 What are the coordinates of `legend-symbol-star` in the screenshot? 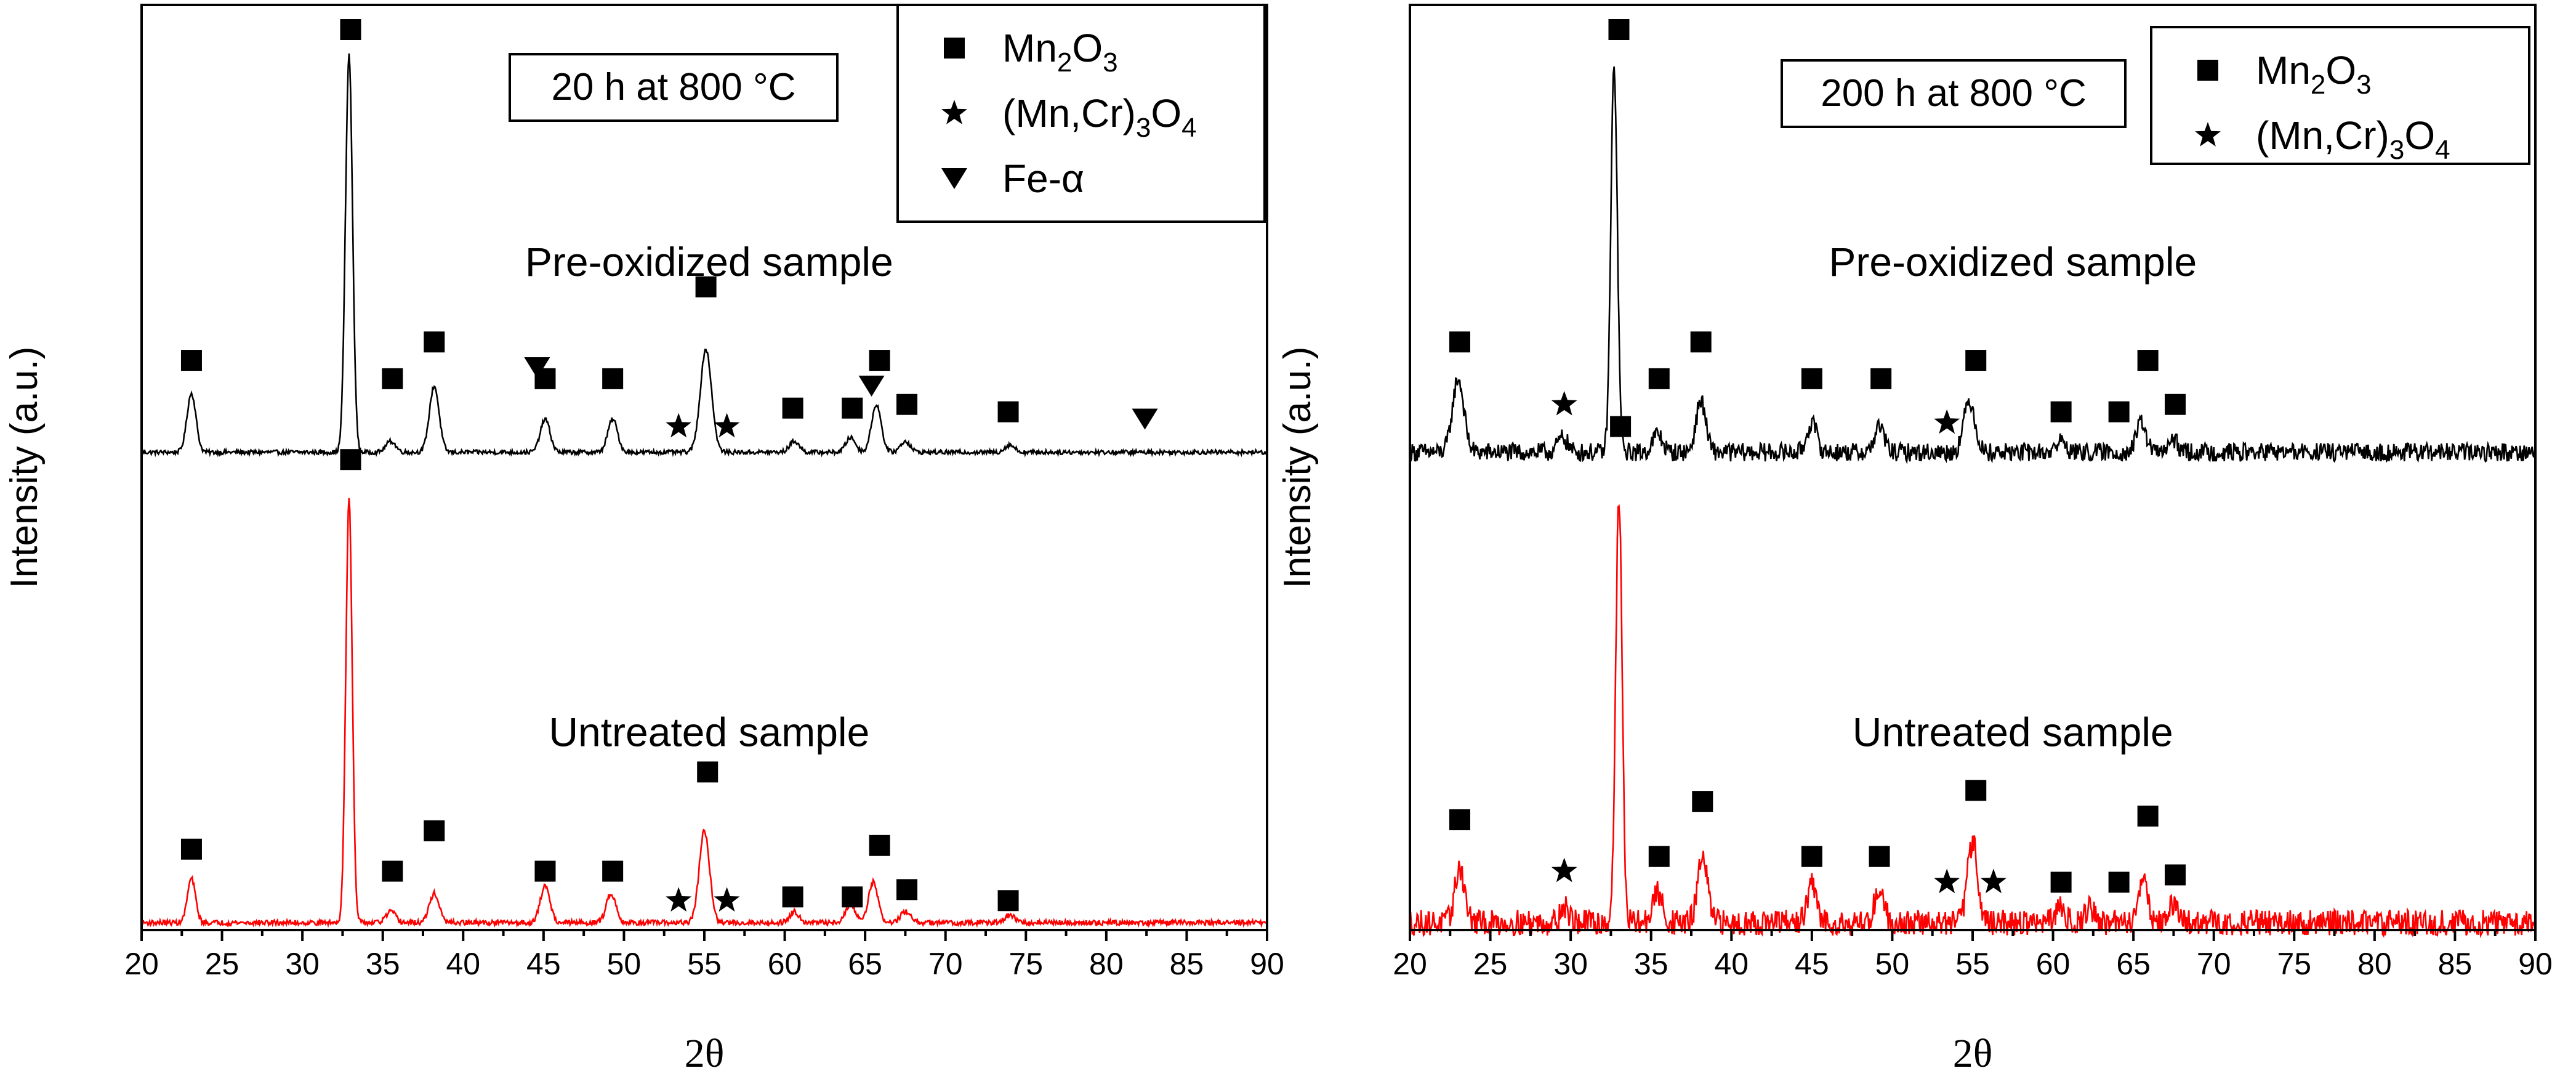 It's located at (954, 112).